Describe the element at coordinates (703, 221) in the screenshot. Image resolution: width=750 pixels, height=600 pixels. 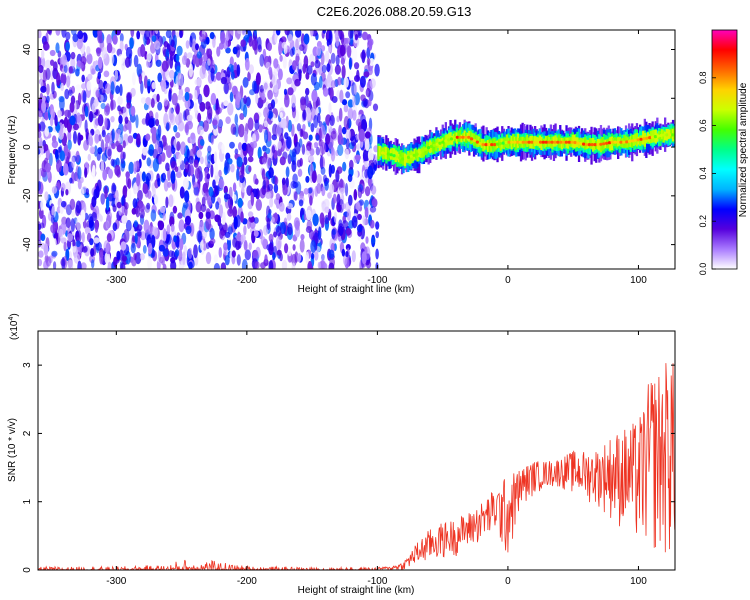
I see `colorbar-tick-label: 0.2` at that location.